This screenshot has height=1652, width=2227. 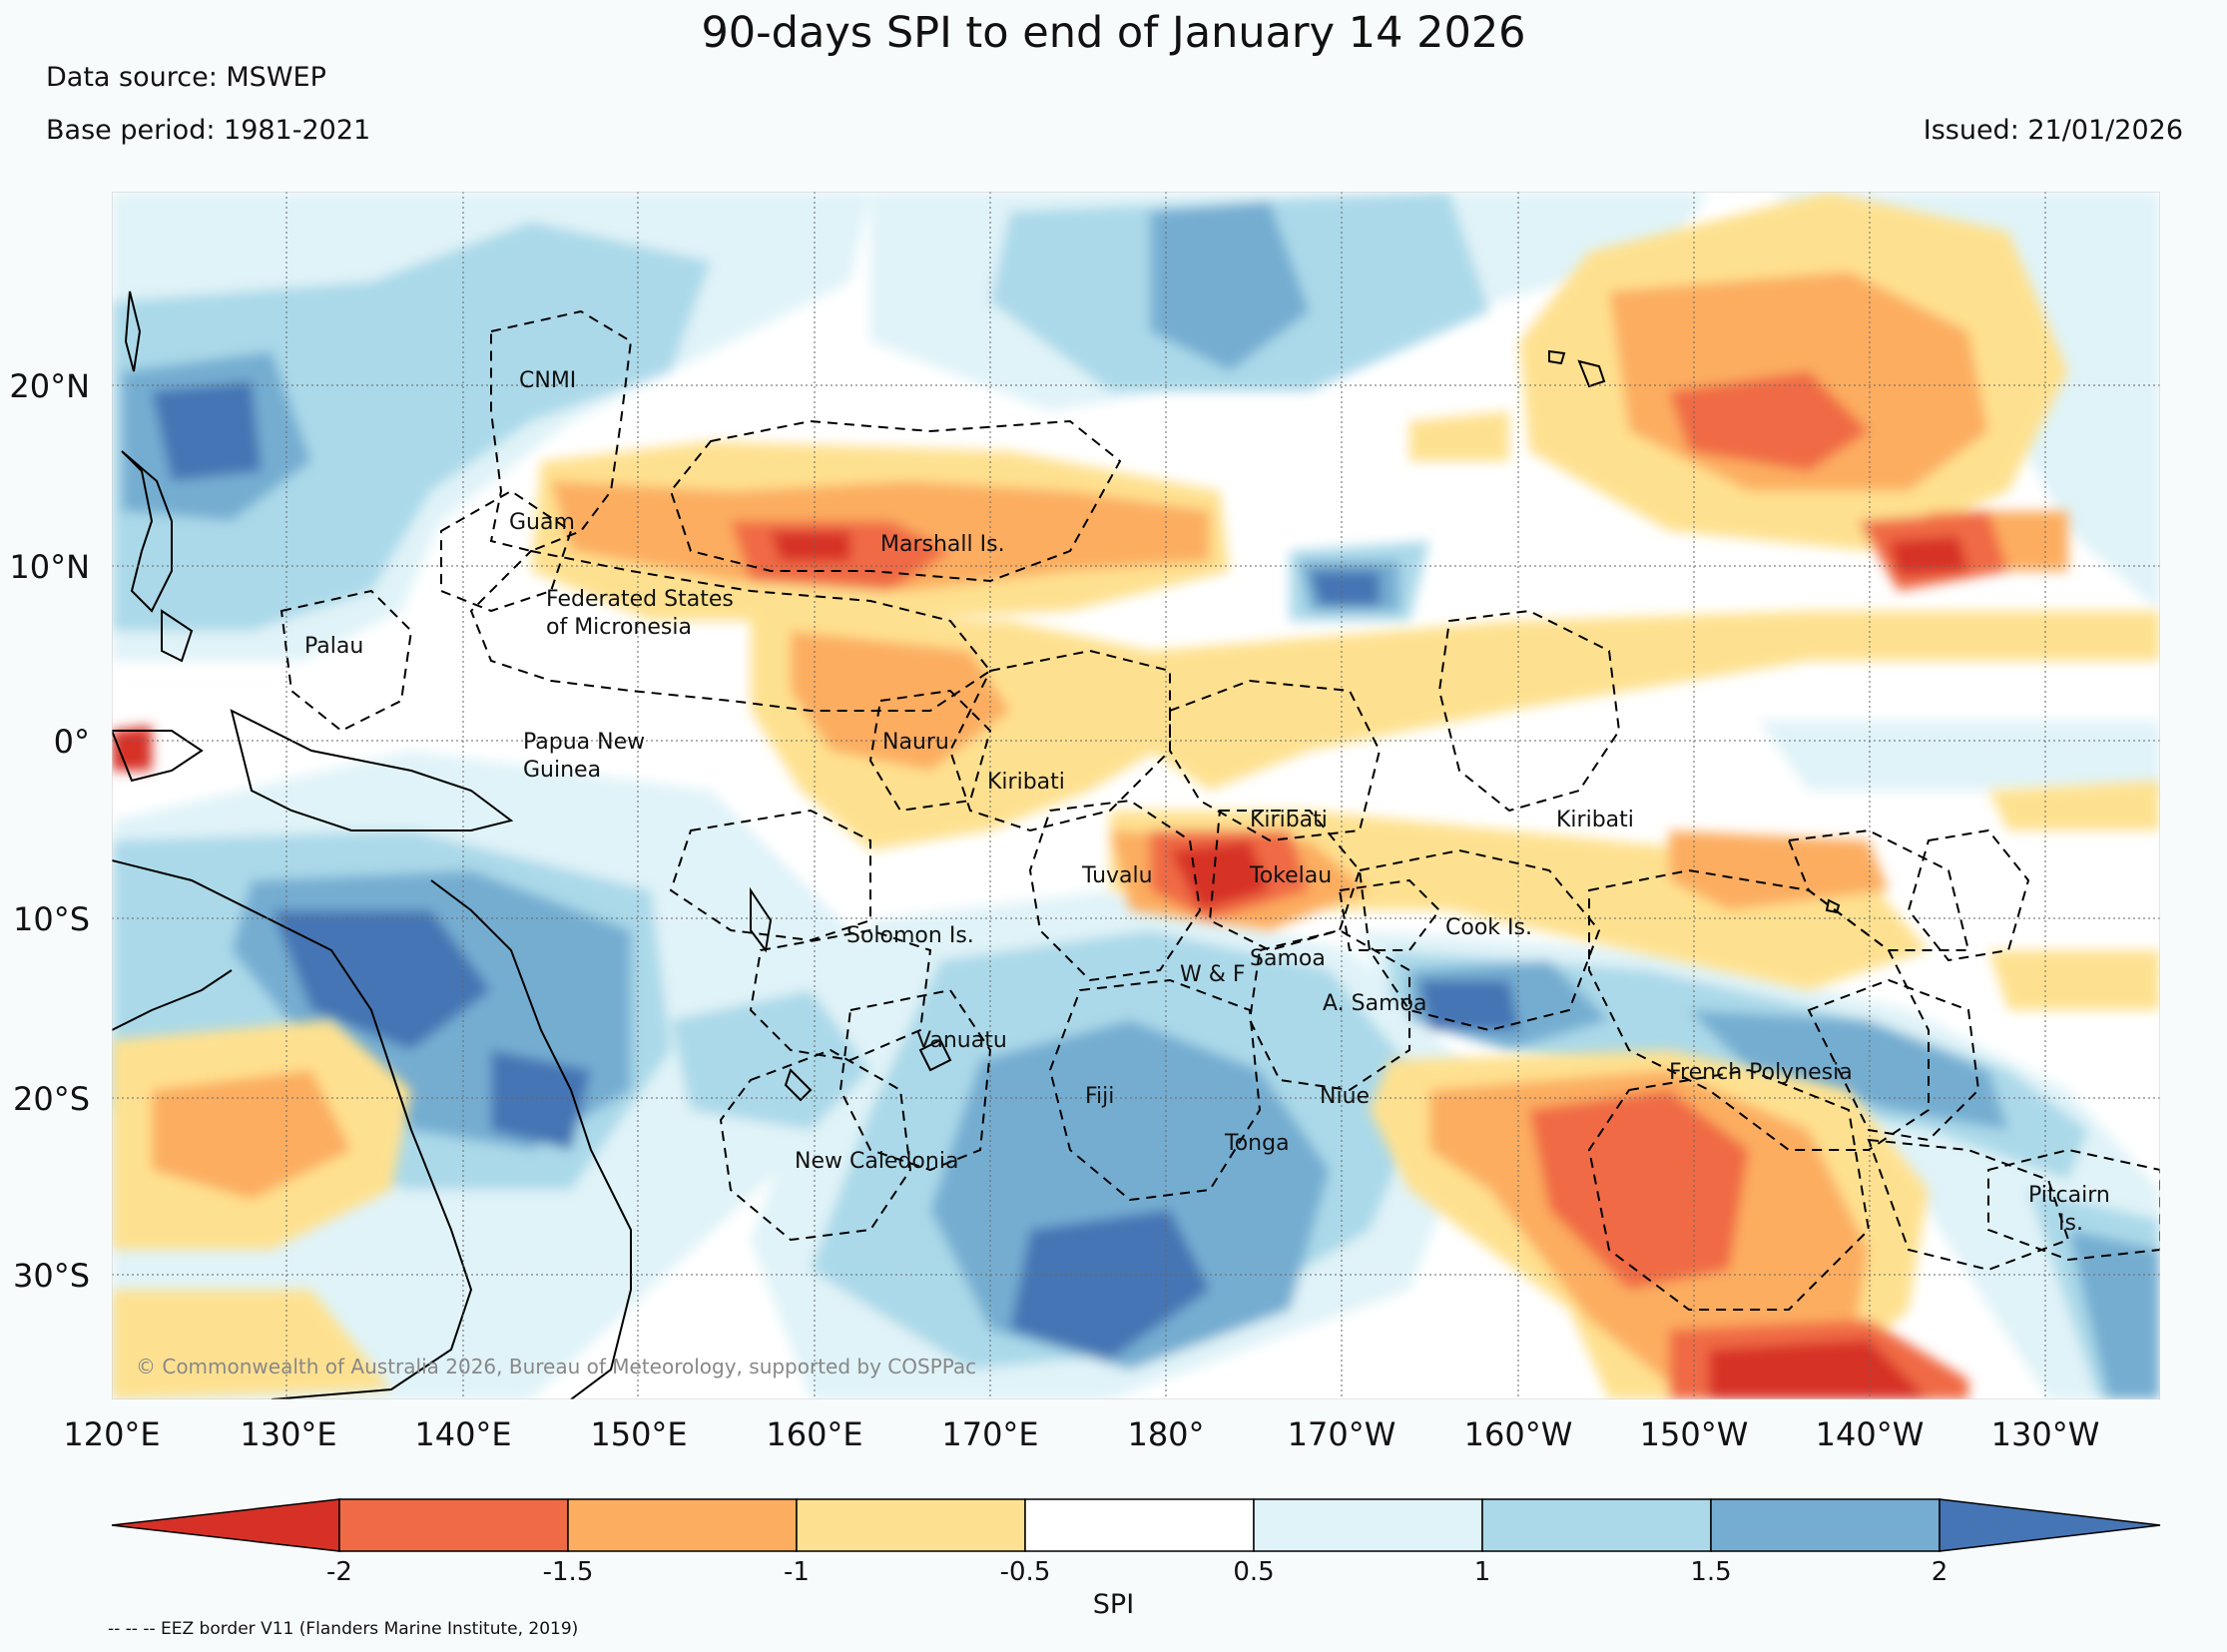 I want to click on region-label-solomon: Solomon Is., so click(x=910, y=935).